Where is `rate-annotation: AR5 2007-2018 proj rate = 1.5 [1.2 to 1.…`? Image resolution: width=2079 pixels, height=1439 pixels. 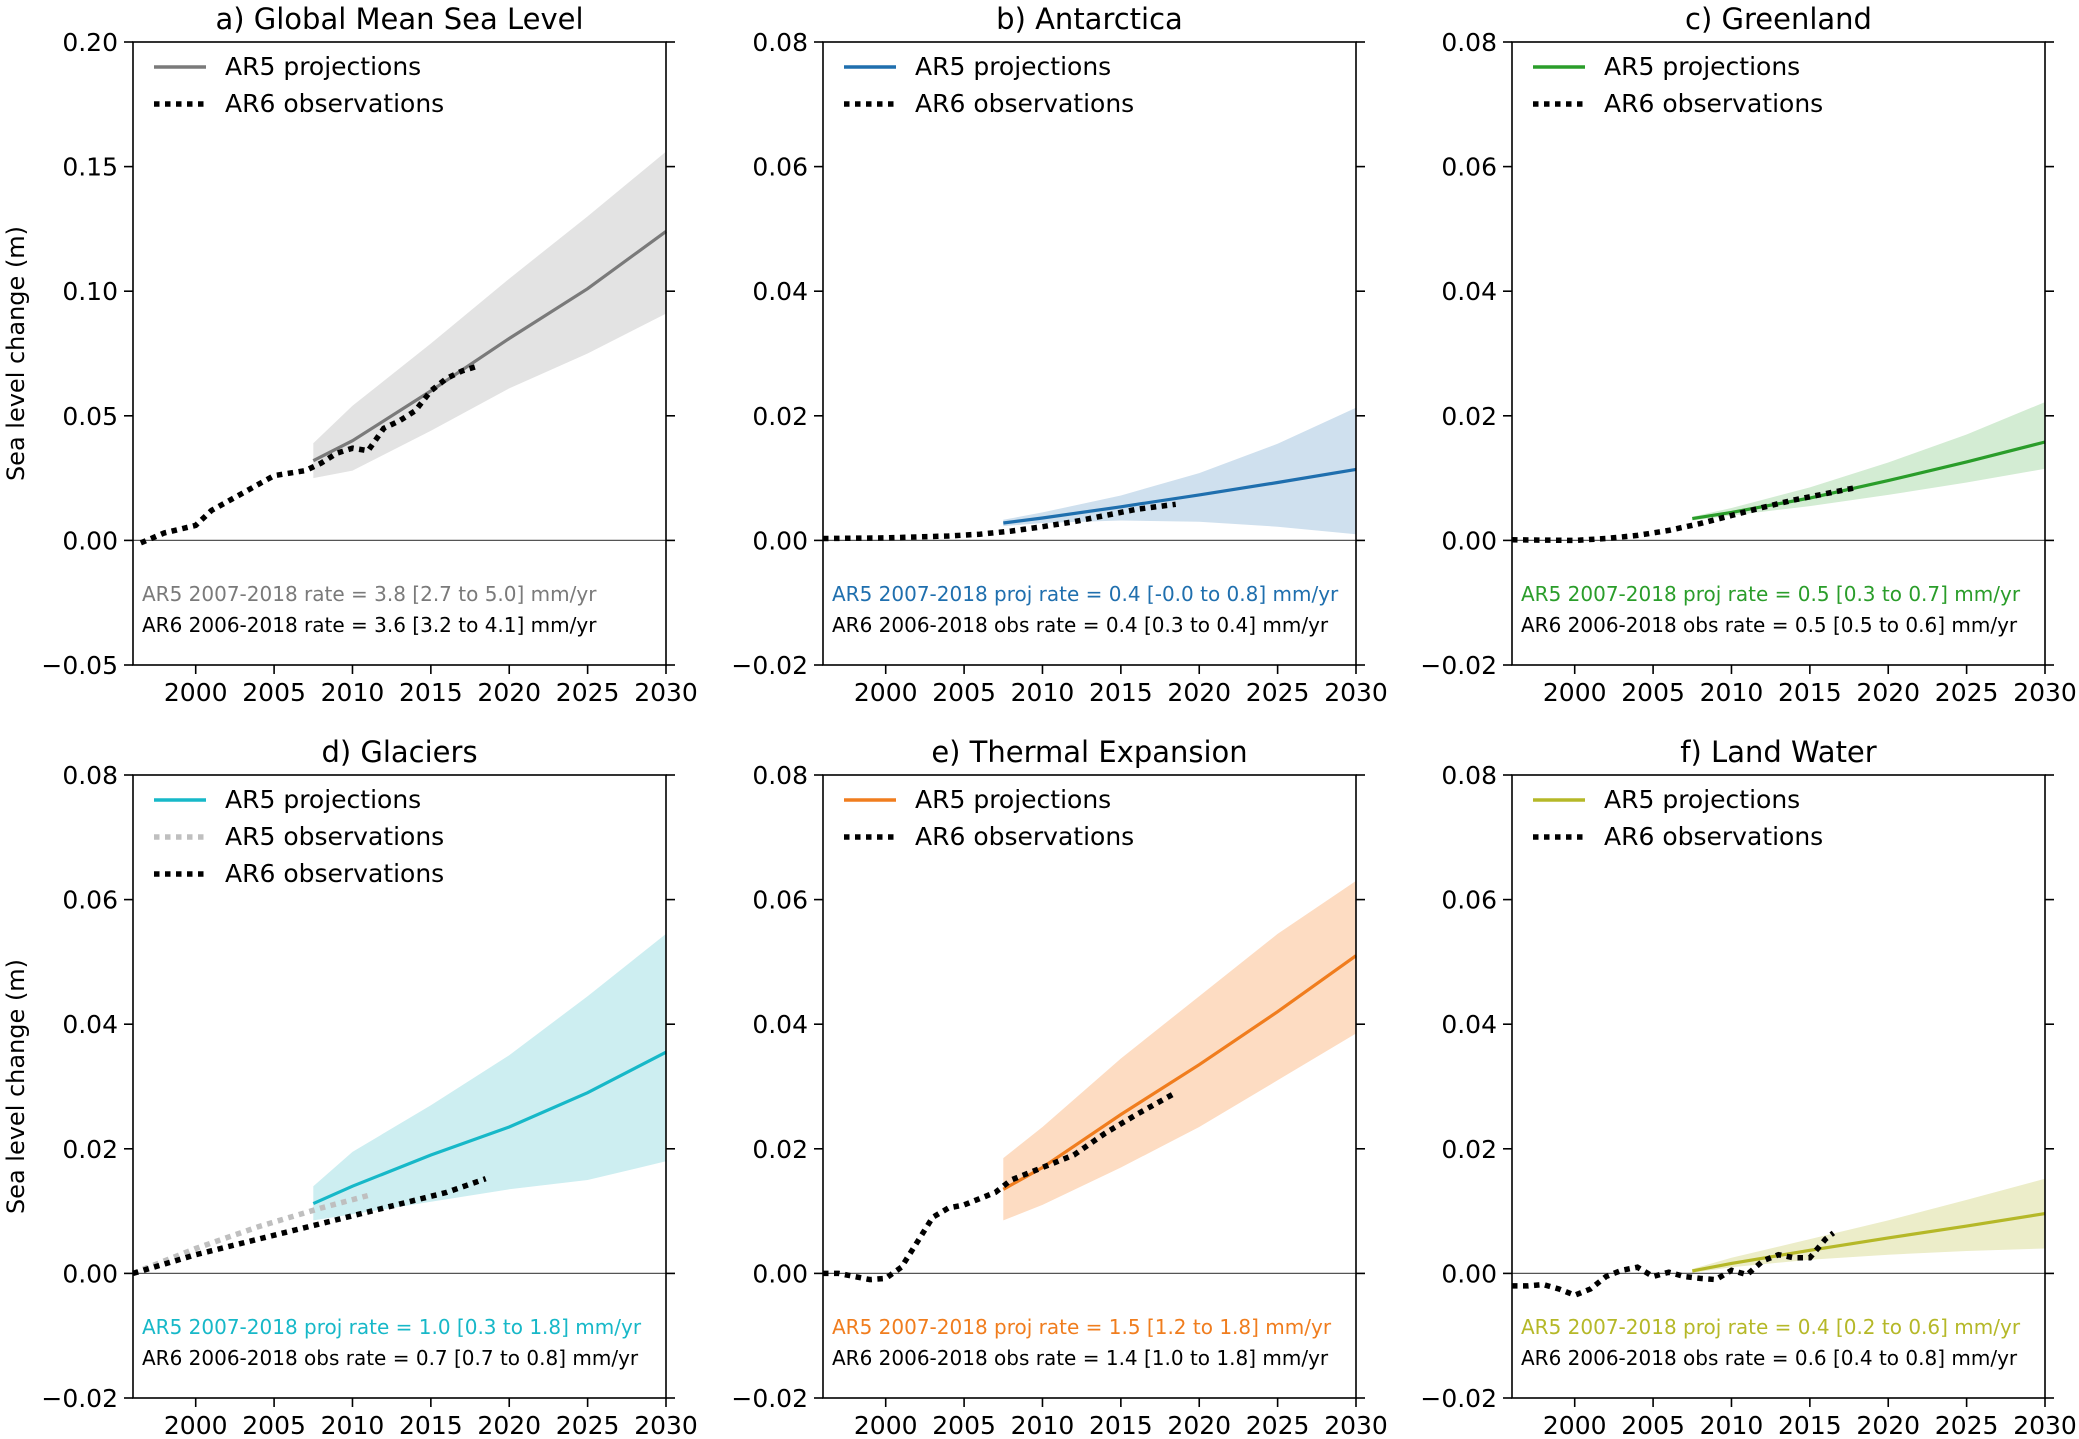
rate-annotation: AR5 2007-2018 proj rate = 1.5 [1.2 to 1.… is located at coordinates (1082, 1327).